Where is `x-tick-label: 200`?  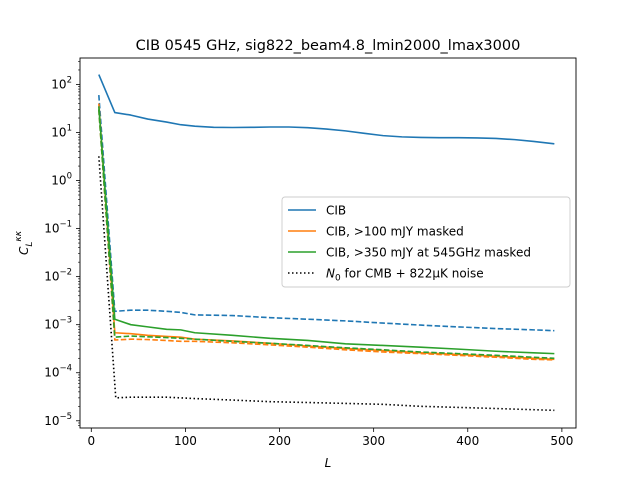 x-tick-label: 200 is located at coordinates (279, 441).